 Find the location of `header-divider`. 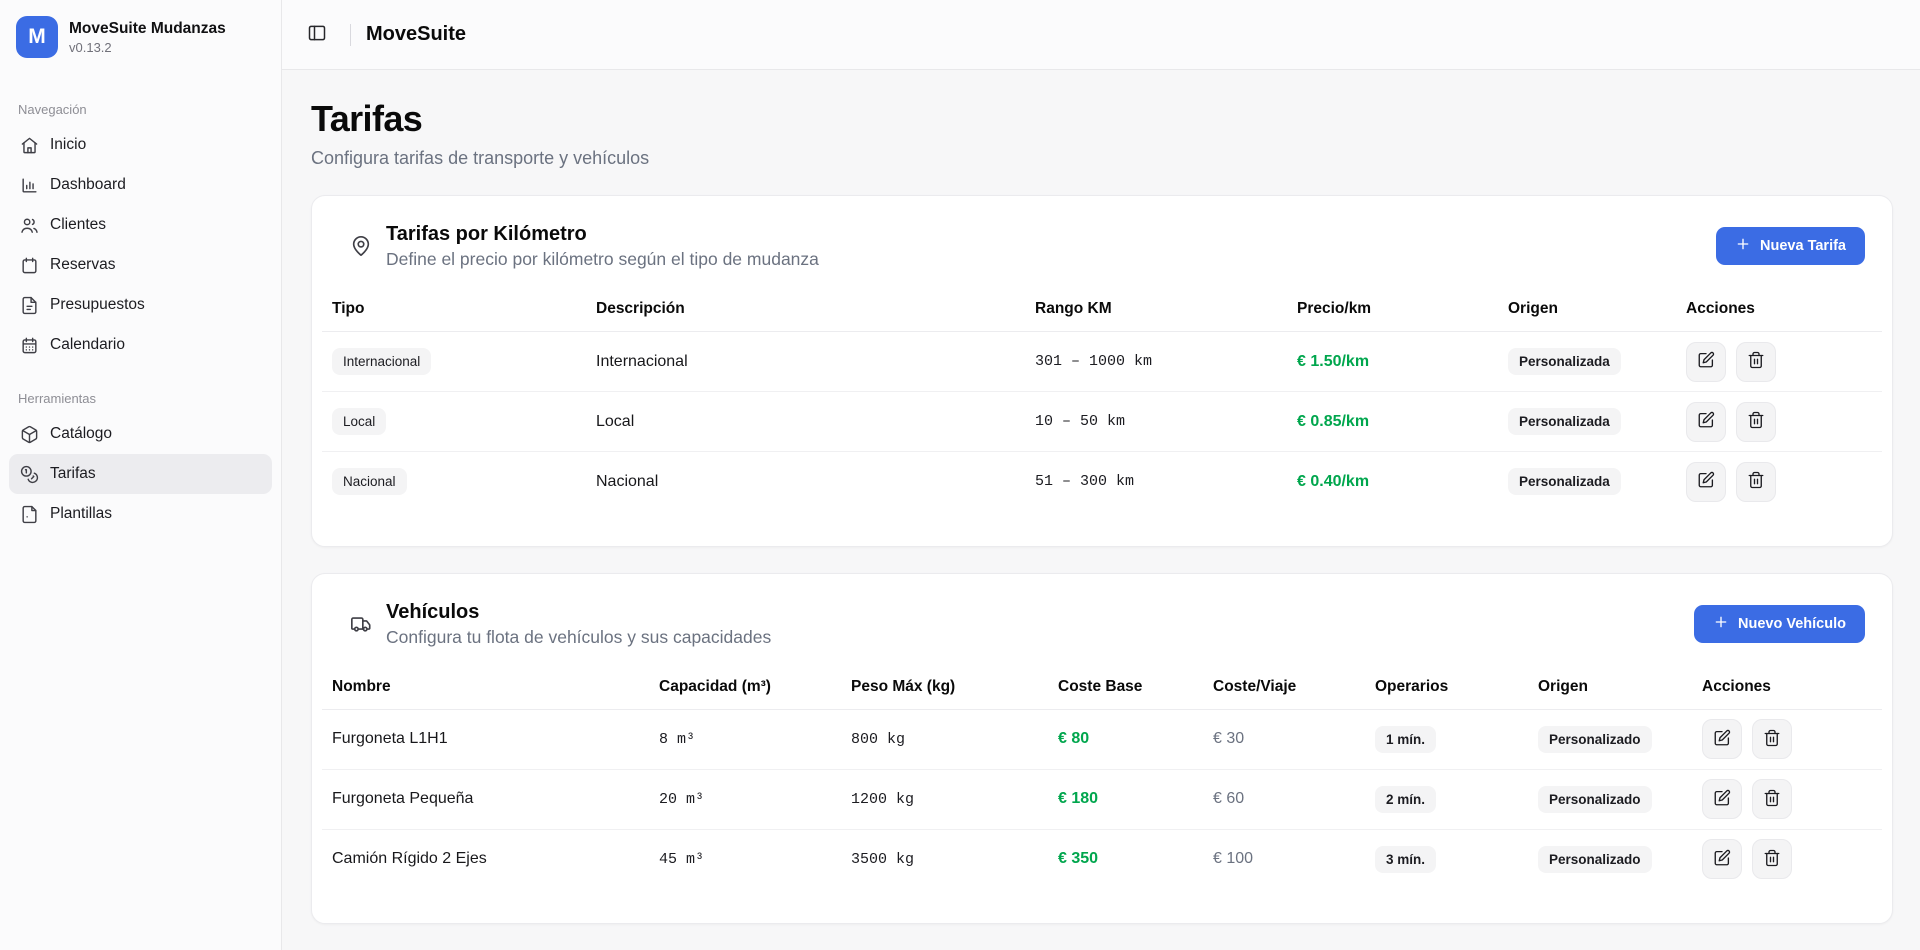

header-divider is located at coordinates (350, 34).